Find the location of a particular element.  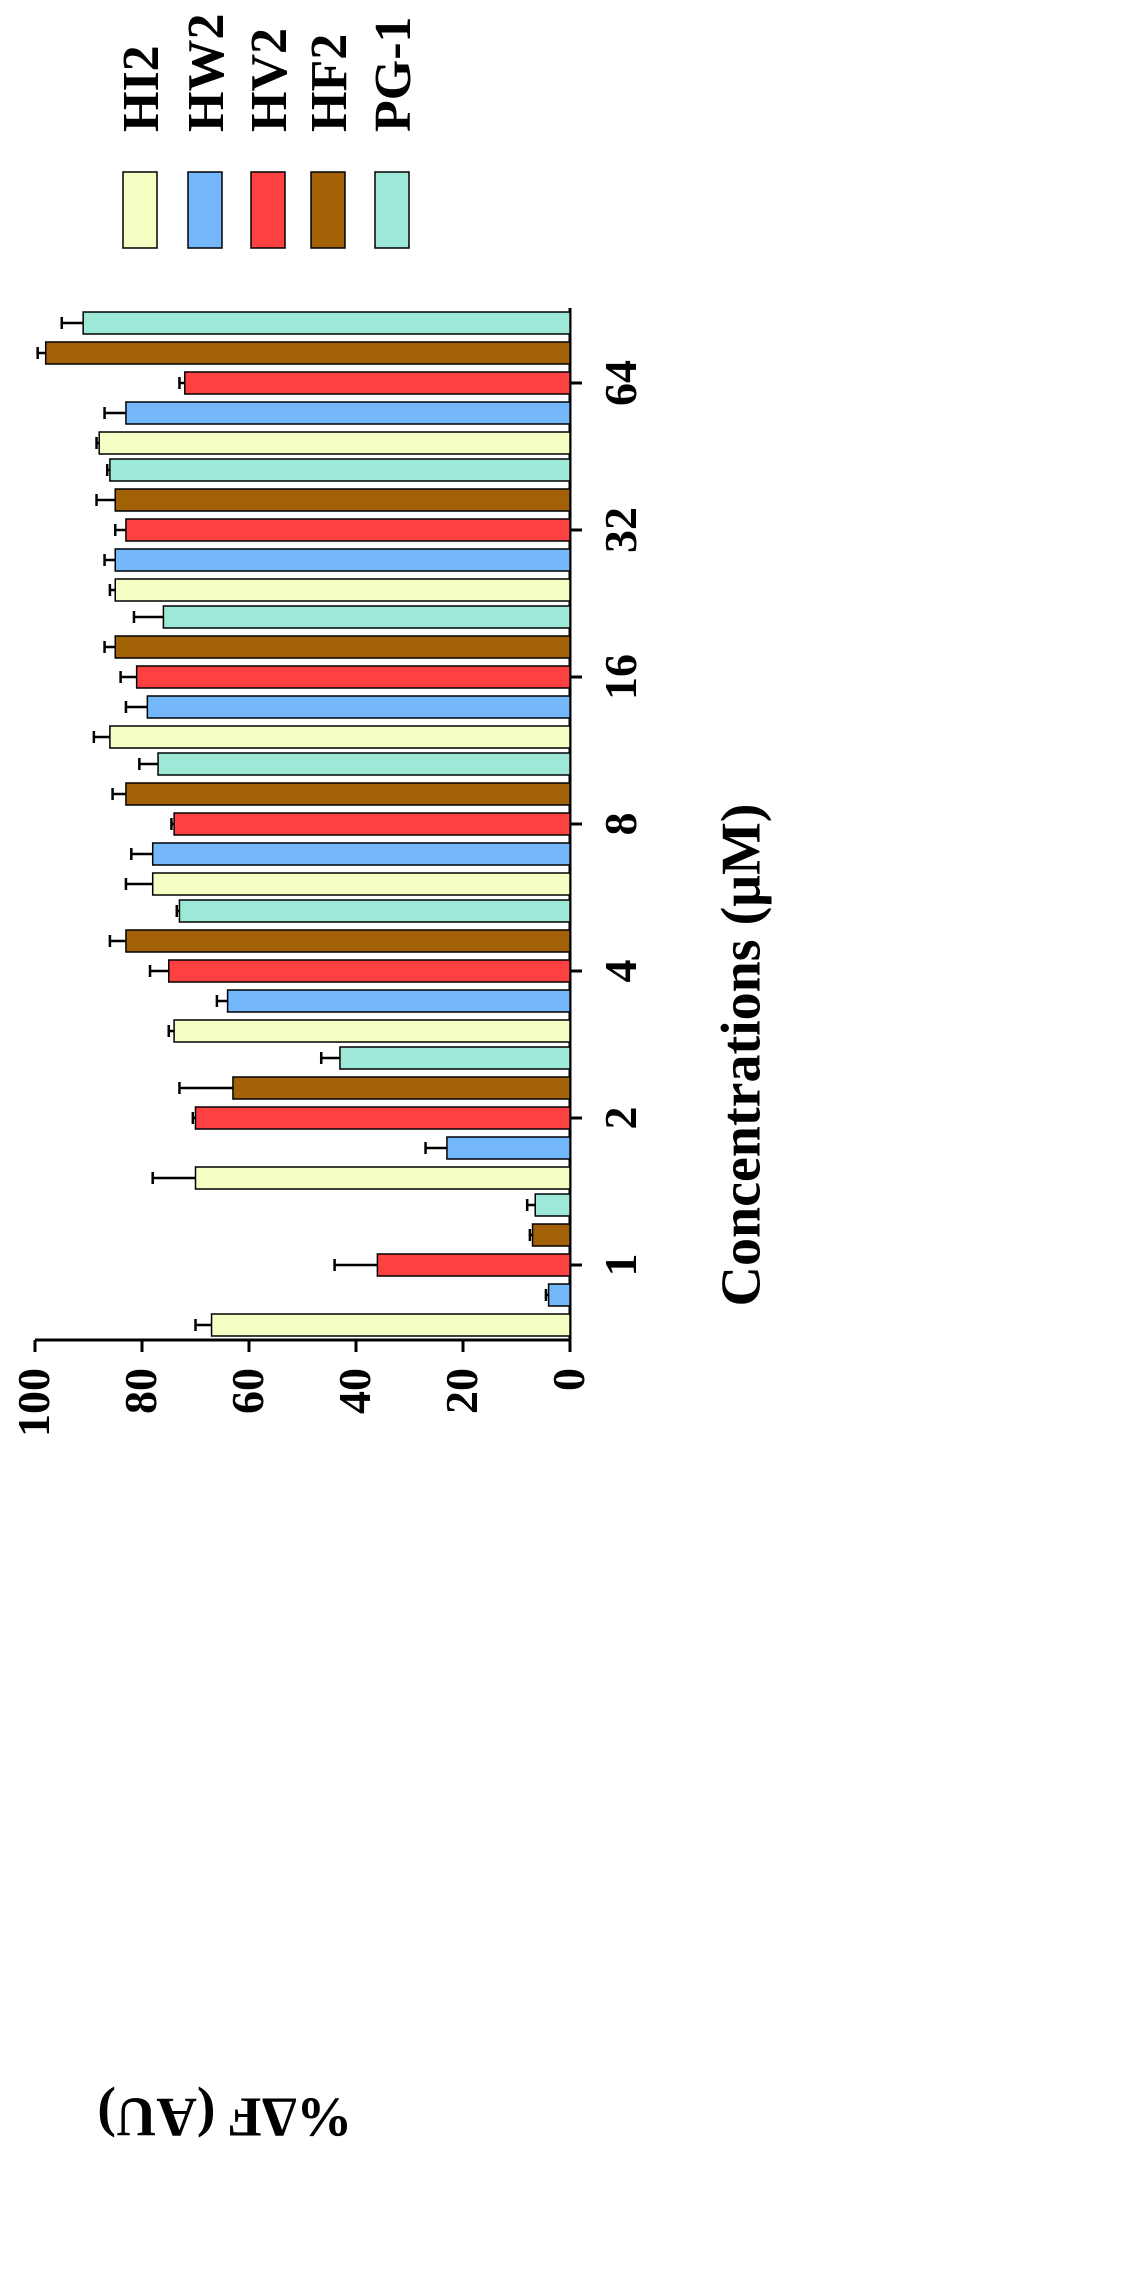

category-tick-label: 64 is located at coordinates (620, 383).